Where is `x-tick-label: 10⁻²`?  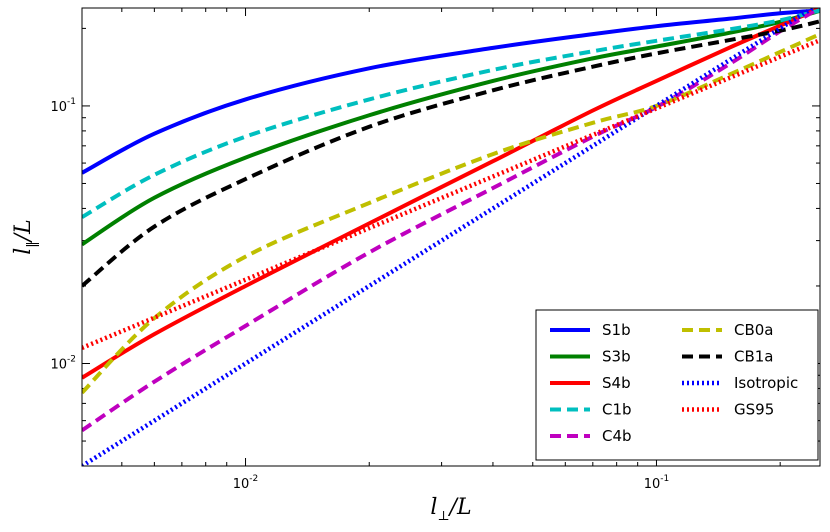
x-tick-label: 10⁻² is located at coordinates (246, 483).